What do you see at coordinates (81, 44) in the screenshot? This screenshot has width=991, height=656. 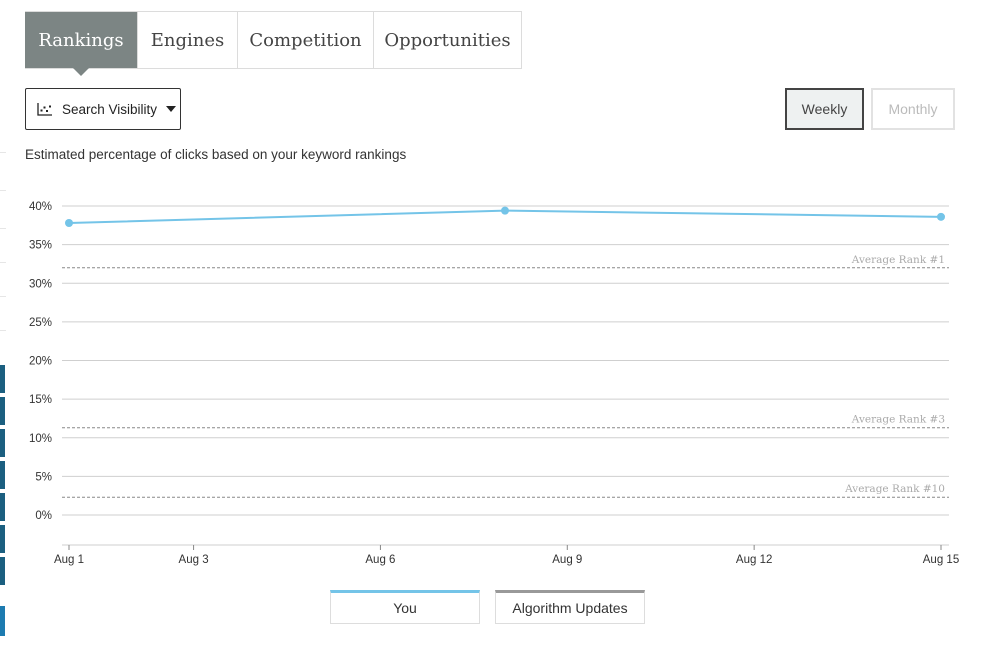 I see `tab-rankings: Rankings` at bounding box center [81, 44].